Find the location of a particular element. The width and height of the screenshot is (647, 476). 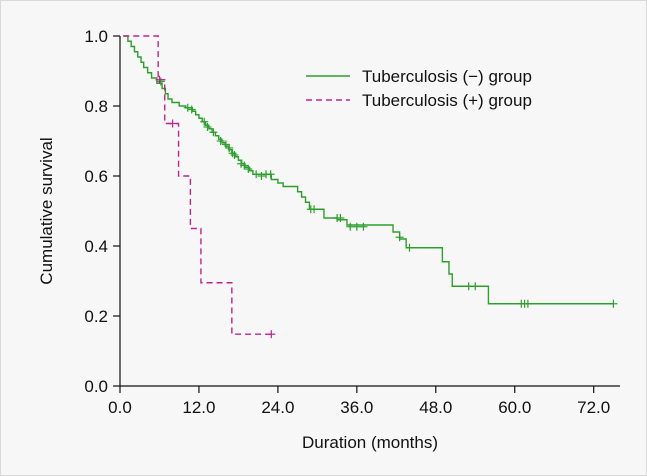

y-axis-title: Cumulative survival is located at coordinates (46, 210).